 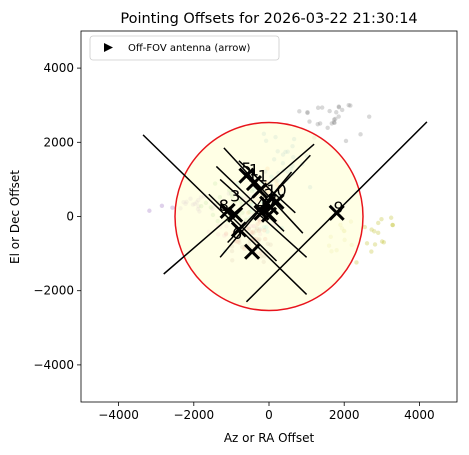 I want to click on x-axis-label: Az or RA Offset, so click(x=269, y=438).